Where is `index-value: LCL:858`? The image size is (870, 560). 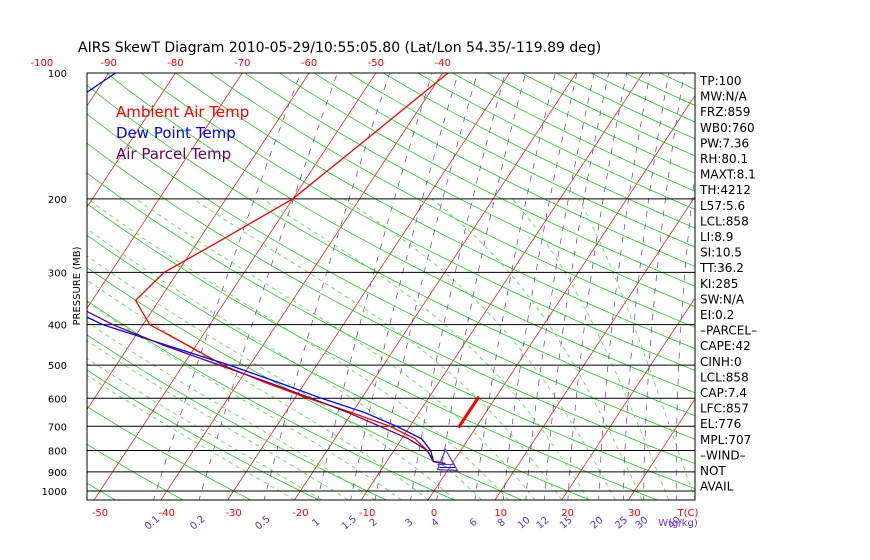
index-value: LCL:858 is located at coordinates (724, 377).